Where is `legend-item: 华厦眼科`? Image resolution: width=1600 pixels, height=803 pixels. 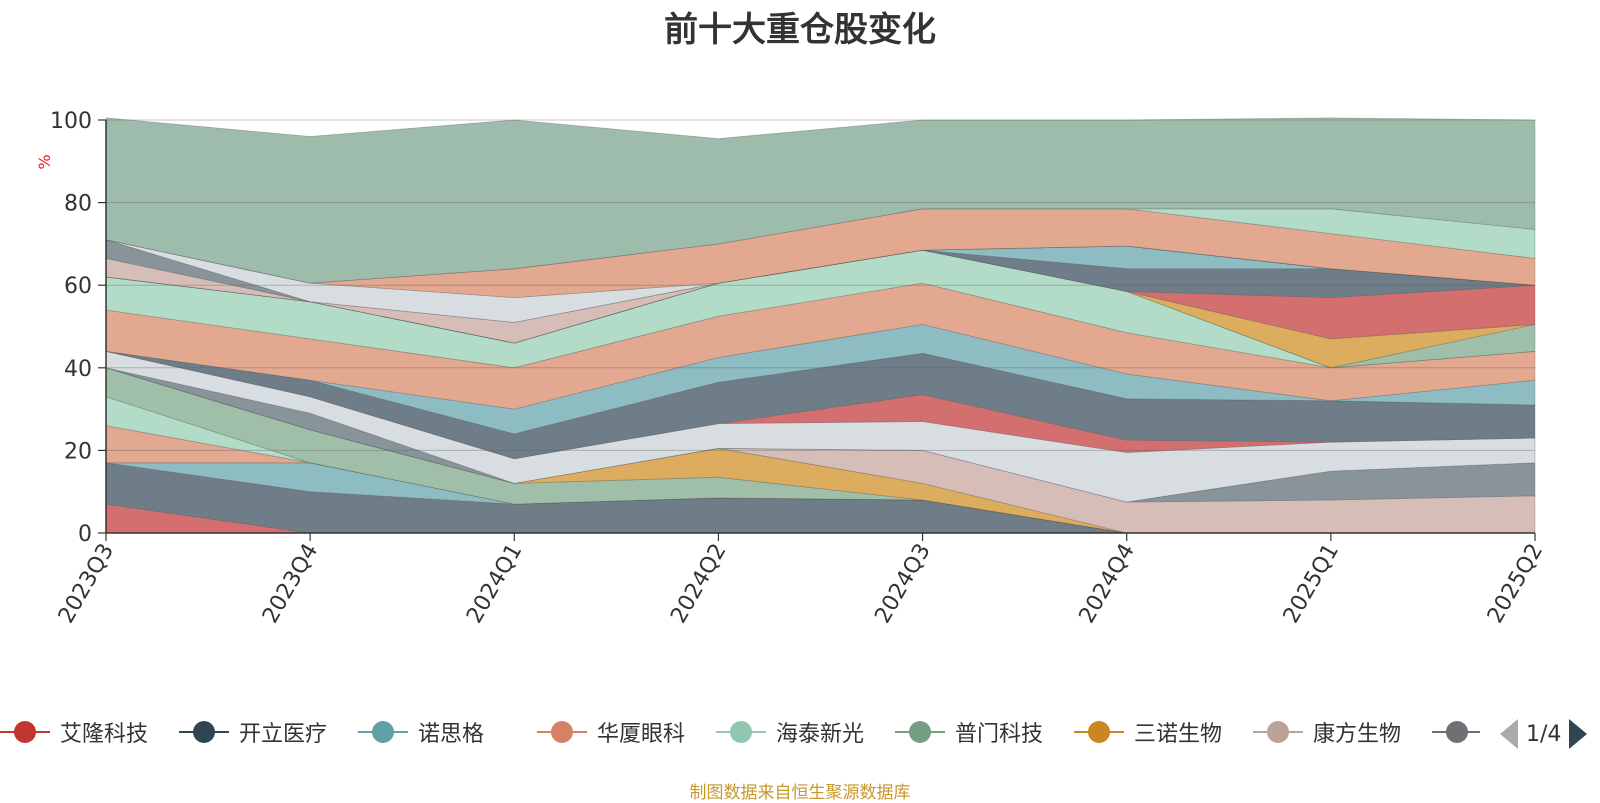
legend-item: 华厦眼科 is located at coordinates (611, 732).